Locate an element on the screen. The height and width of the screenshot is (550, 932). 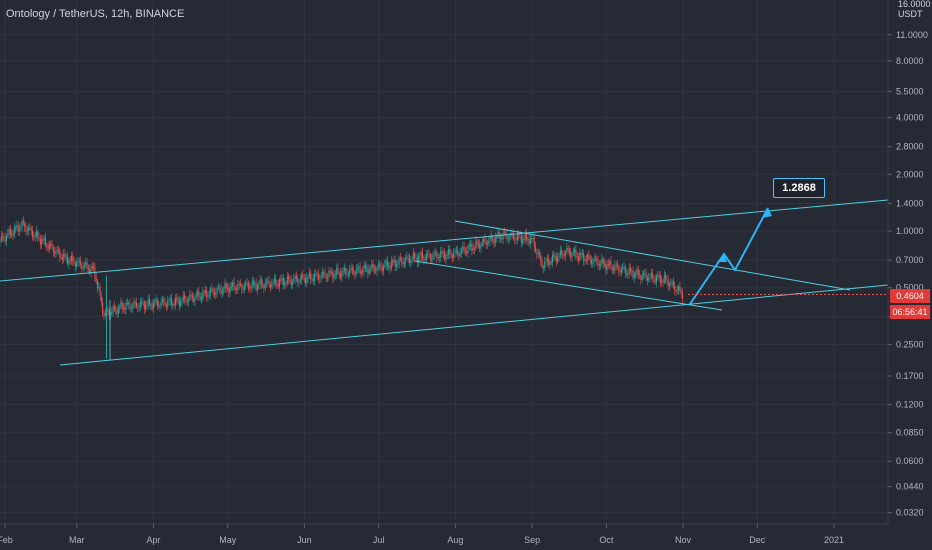
time-axis: Feb Mar Apr May Jun Jul Aug Sep Oct Nov Dec 2021 is located at coordinates (444, 534).